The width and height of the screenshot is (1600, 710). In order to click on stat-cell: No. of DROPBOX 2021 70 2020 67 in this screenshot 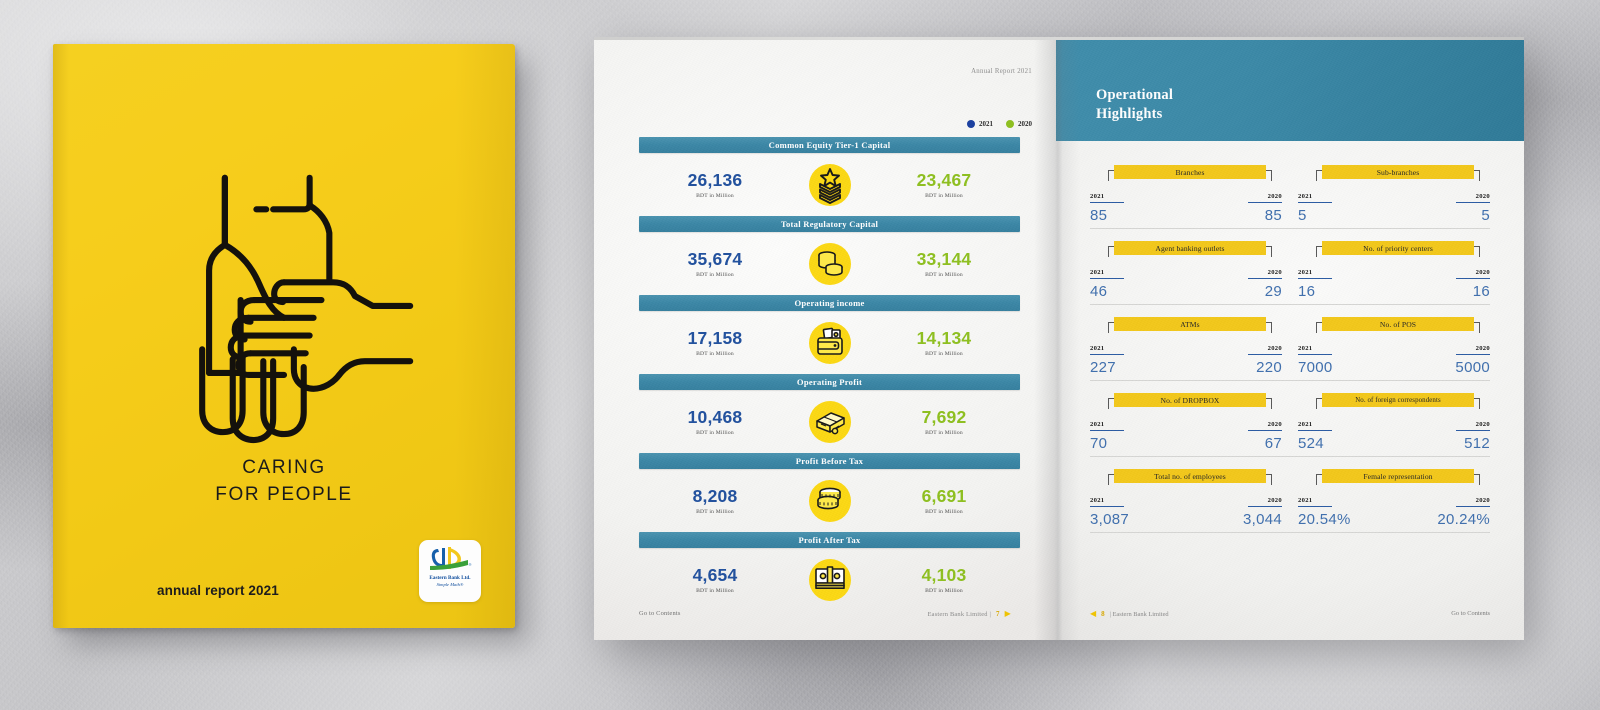, I will do `click(1186, 422)`.